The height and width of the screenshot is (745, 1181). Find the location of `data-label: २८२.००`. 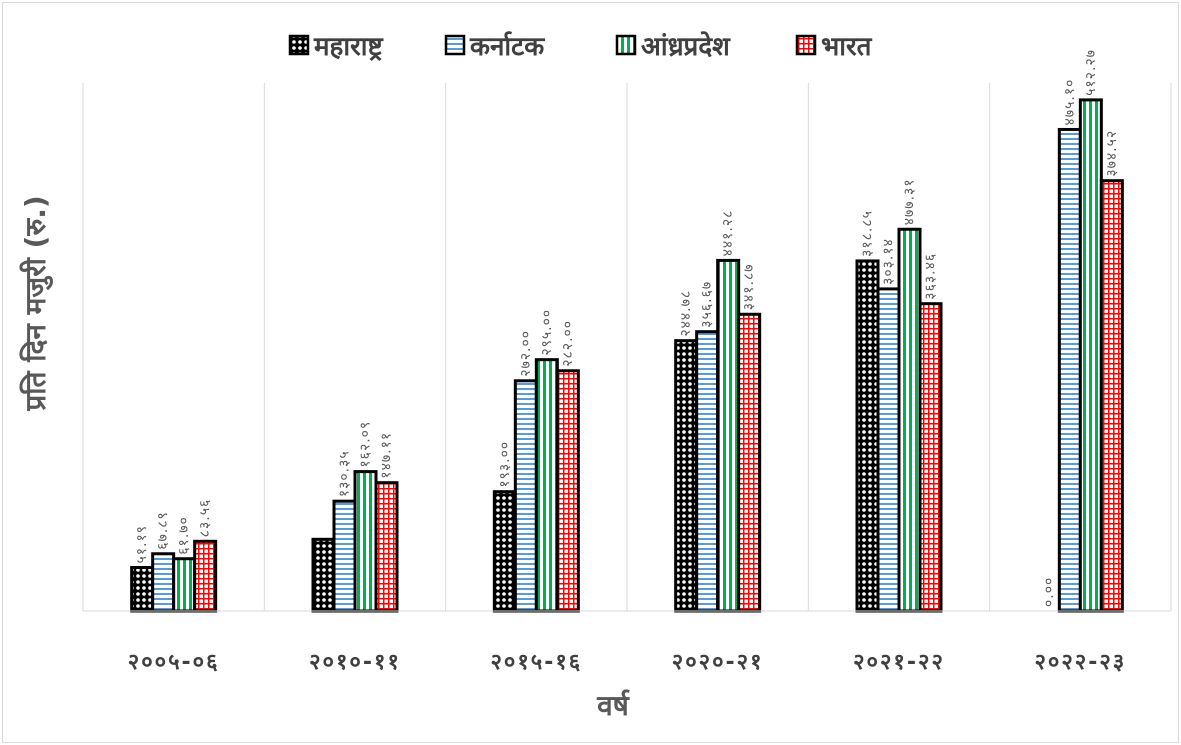

data-label: २८२.०० is located at coordinates (568, 343).